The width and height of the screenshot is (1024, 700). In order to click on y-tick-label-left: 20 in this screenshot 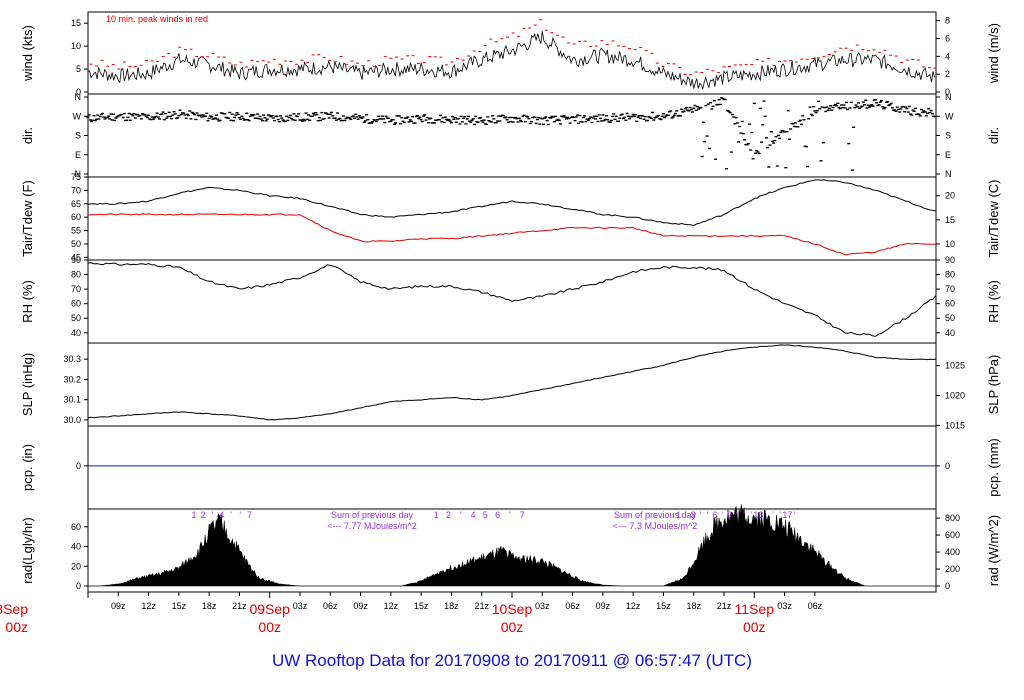, I will do `click(76, 566)`.